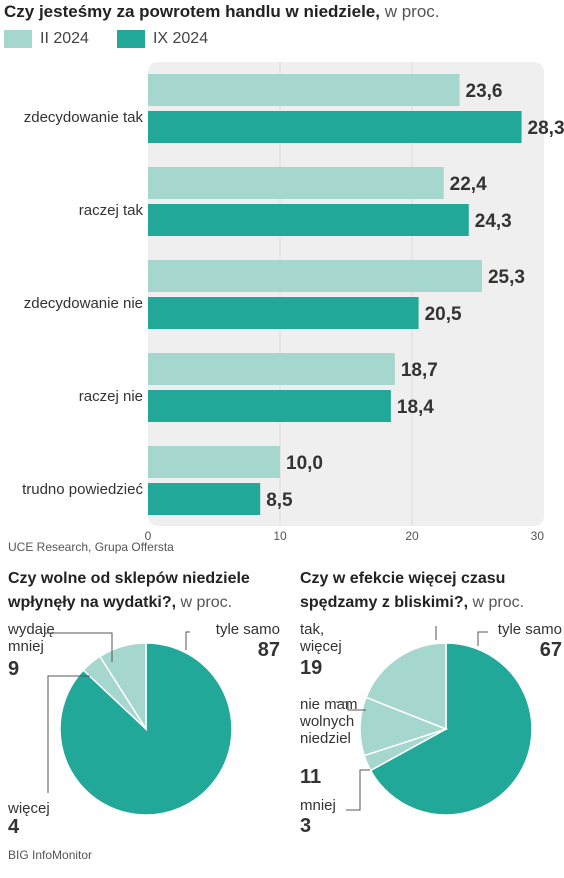  I want to click on x-tick-20: 20, so click(412, 536).